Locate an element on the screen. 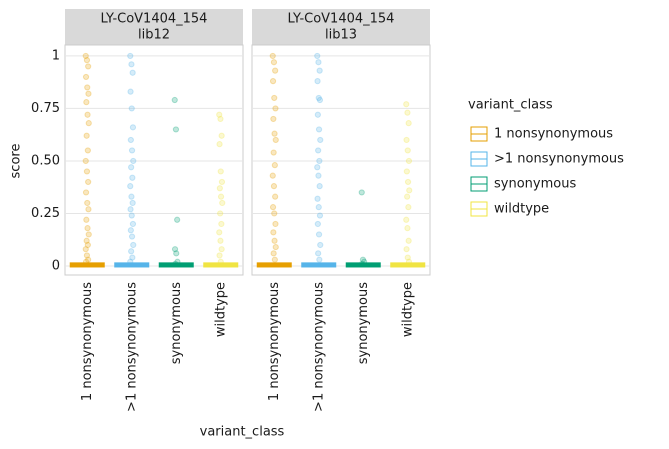 Image resolution: width=669 pixels, height=449 pixels. legend-title: variant_class is located at coordinates (510, 105).